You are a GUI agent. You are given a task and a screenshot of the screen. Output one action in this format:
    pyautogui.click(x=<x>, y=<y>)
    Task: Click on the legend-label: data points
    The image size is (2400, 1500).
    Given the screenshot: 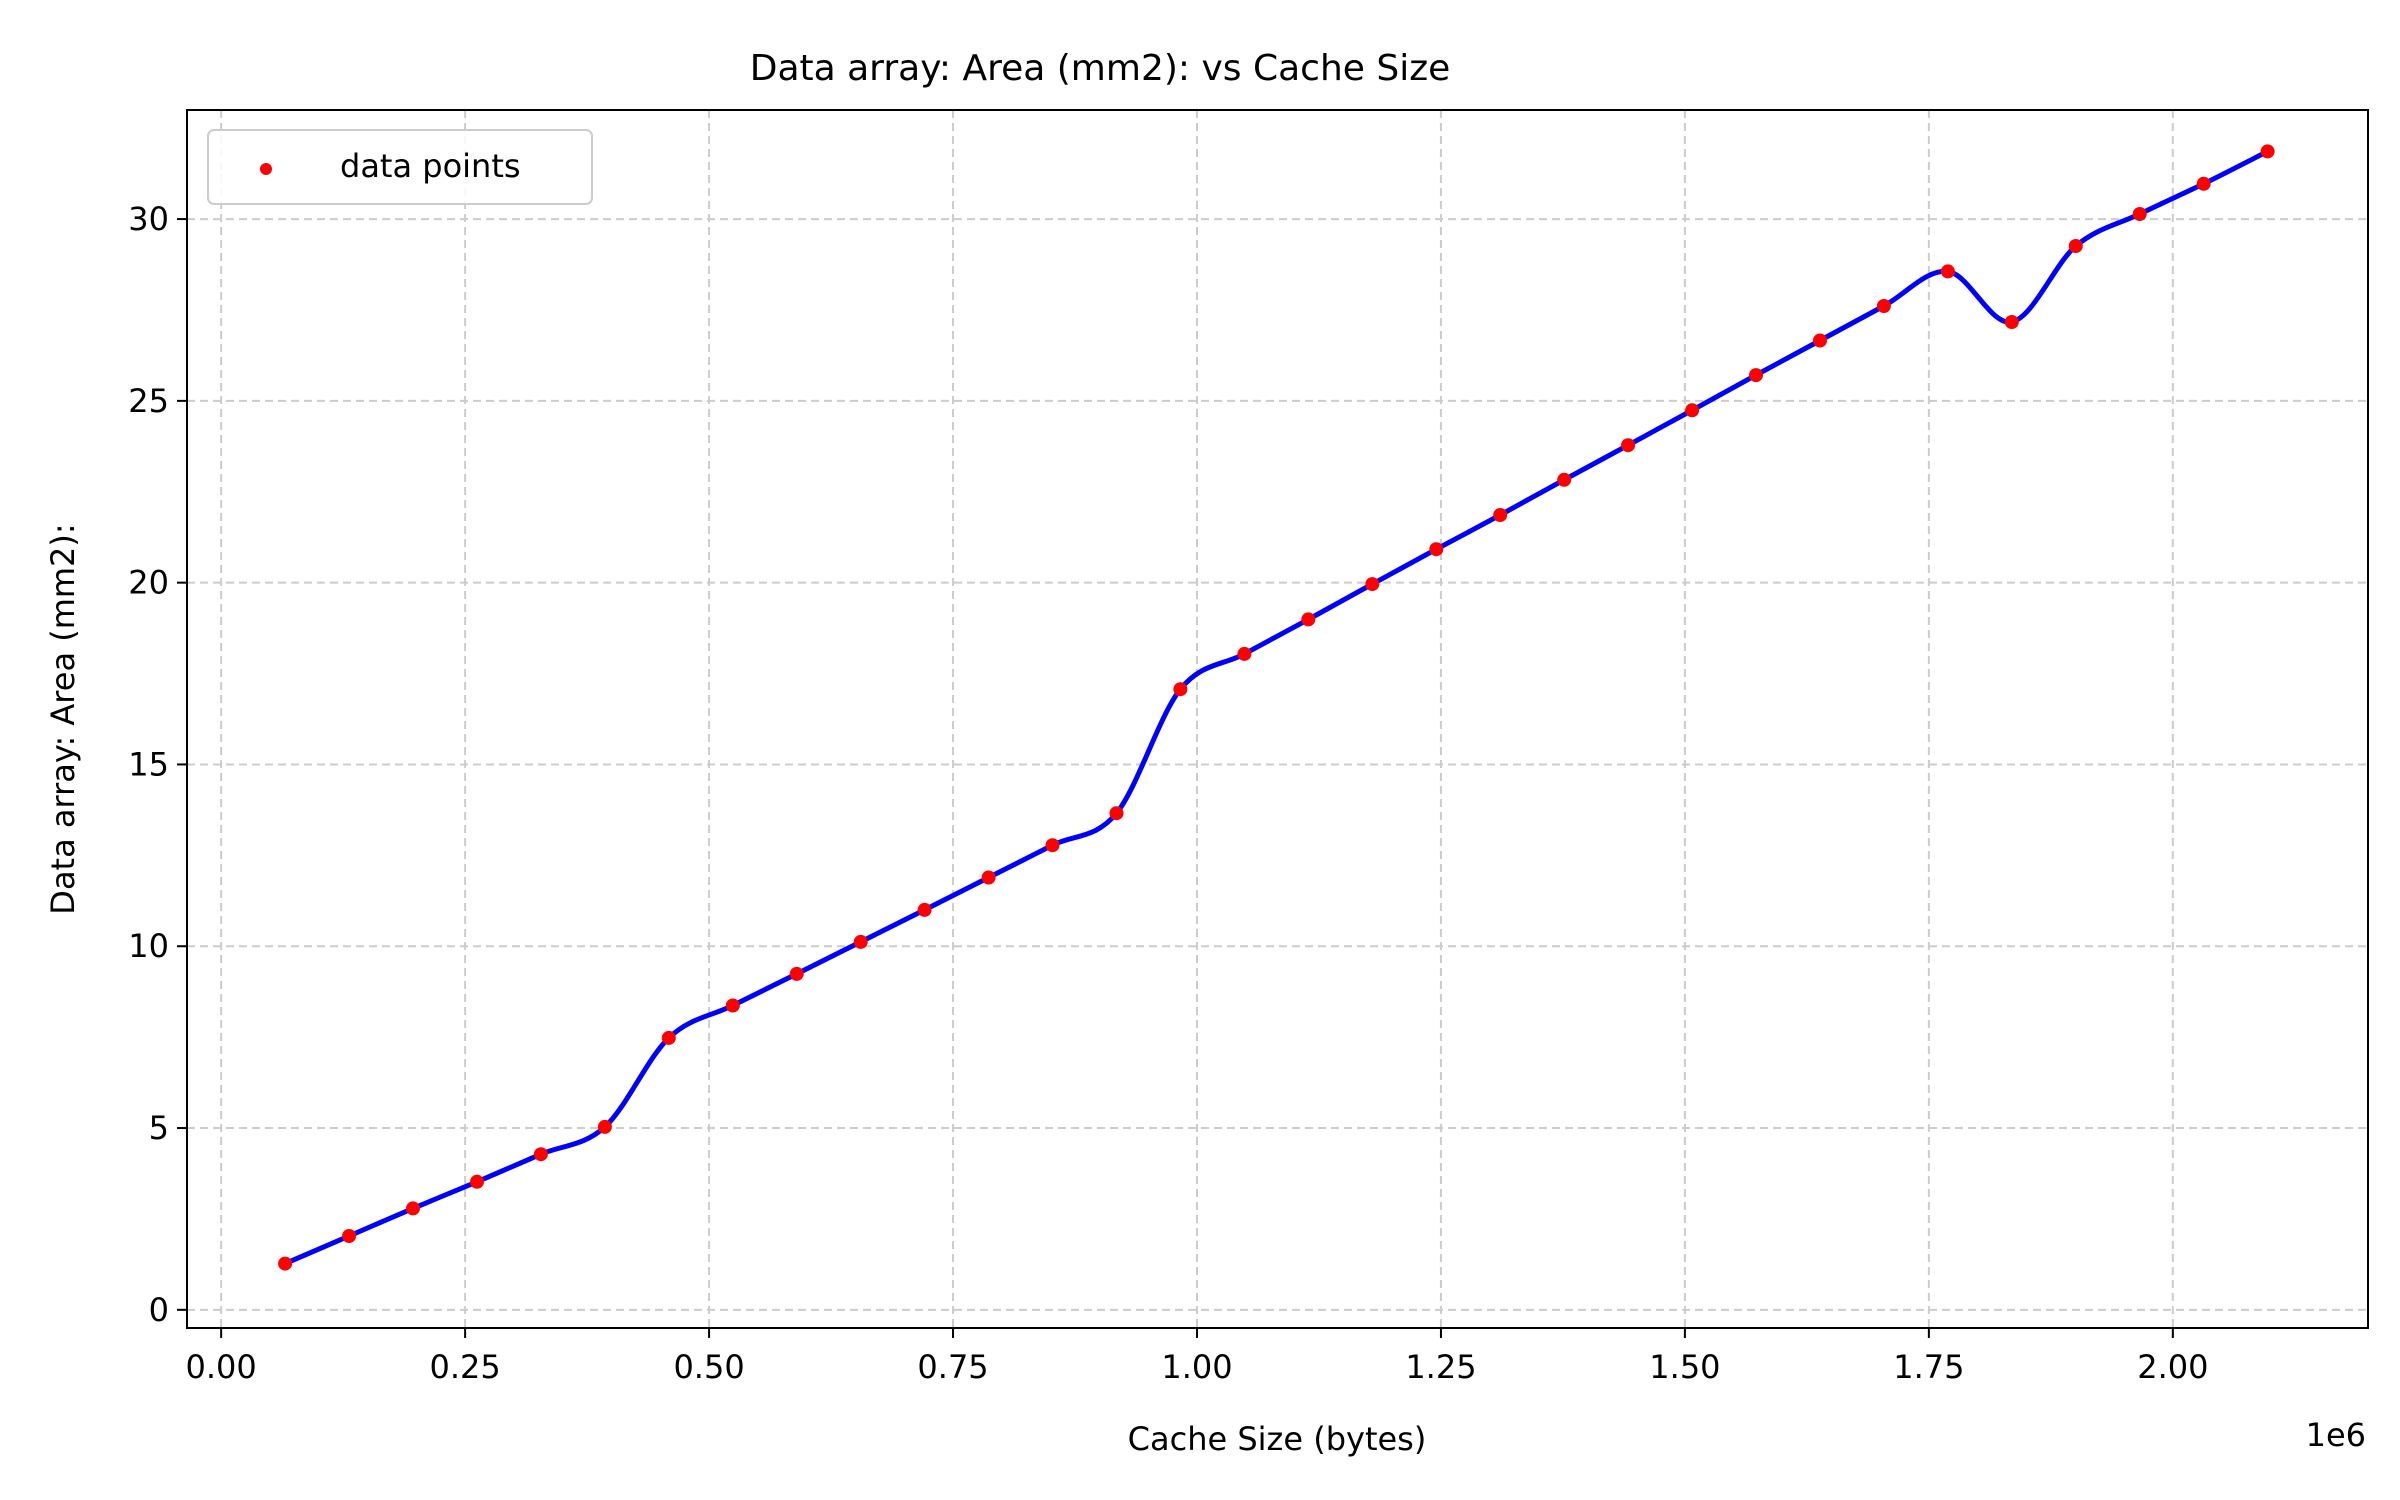 What is the action you would take?
    pyautogui.click(x=430, y=166)
    